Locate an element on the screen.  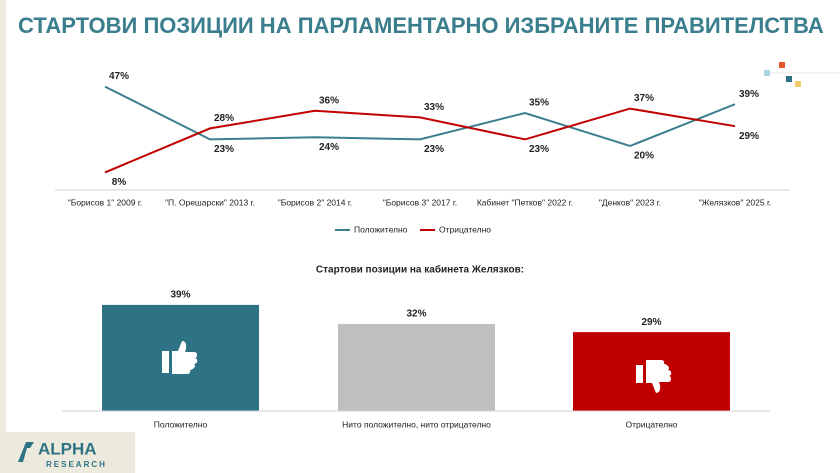
data-label: 35% is located at coordinates (539, 103).